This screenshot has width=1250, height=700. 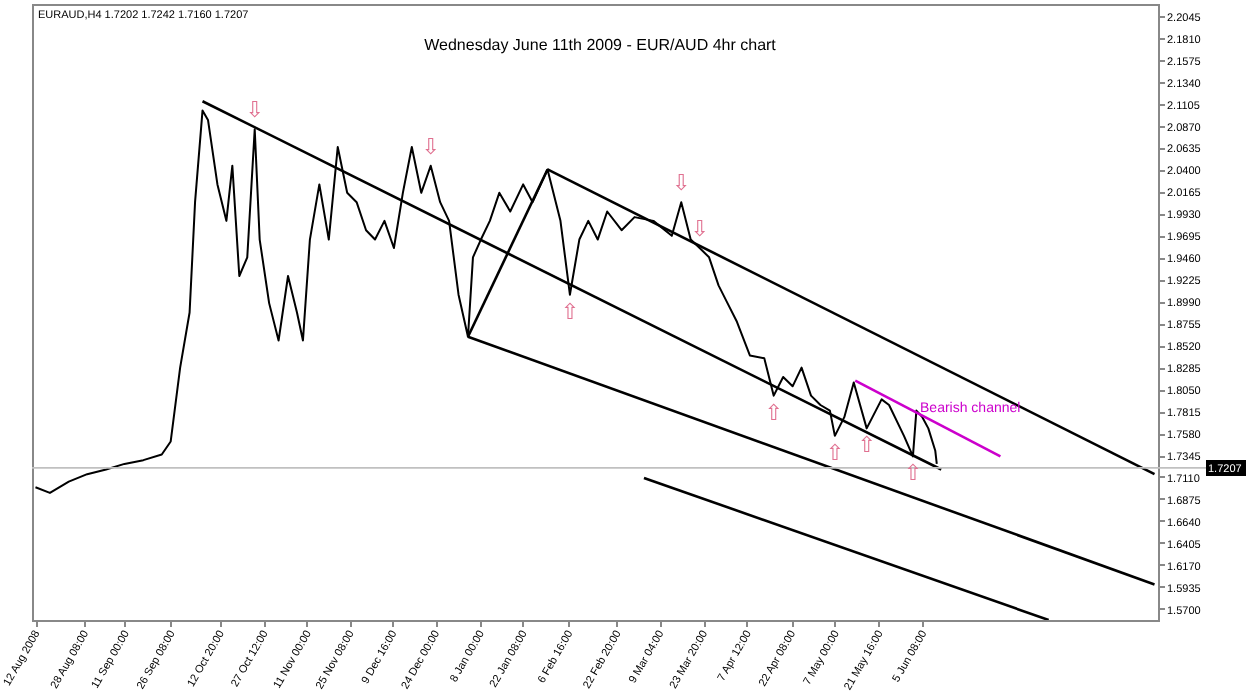 What do you see at coordinates (601, 45) in the screenshot?
I see `text: Wednesday June 11th 2009 - EUR/AUD 4hr chart` at bounding box center [601, 45].